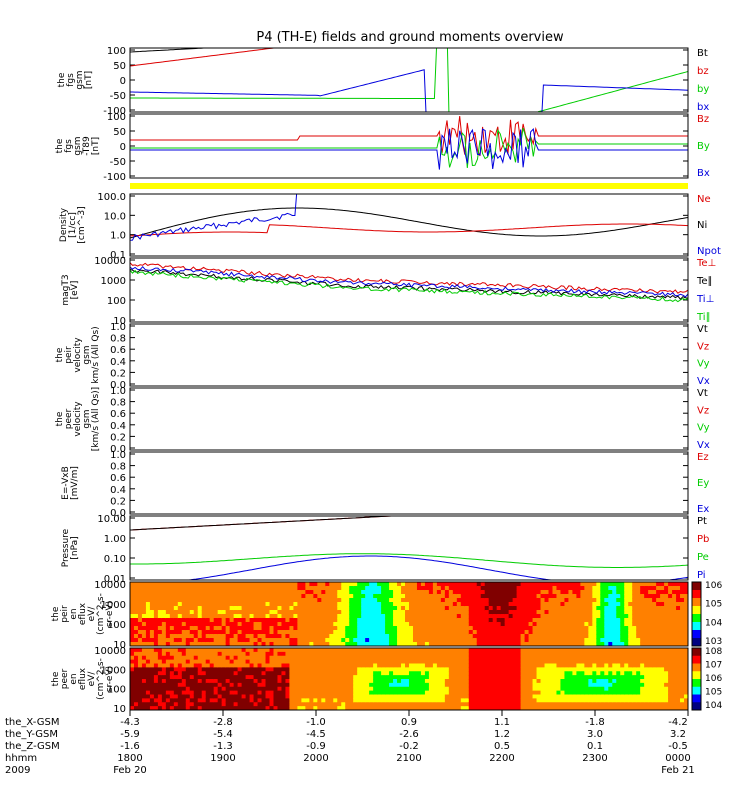 The image size is (750, 800). What do you see at coordinates (696, 679) in the screenshot?
I see `colorbar-frame` at bounding box center [696, 679].